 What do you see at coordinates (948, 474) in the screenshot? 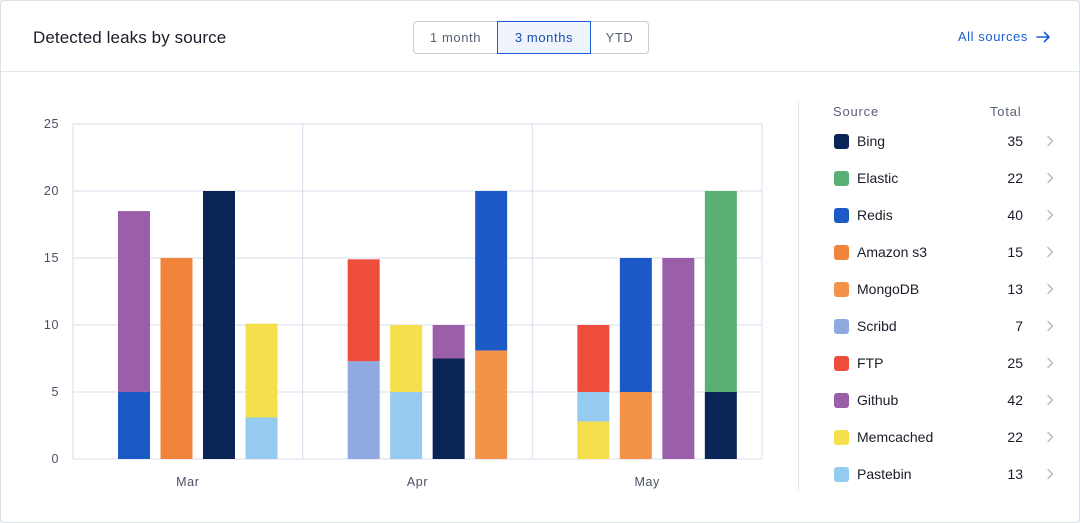
I see `legend-item-pastebin: Pastebin 13` at bounding box center [948, 474].